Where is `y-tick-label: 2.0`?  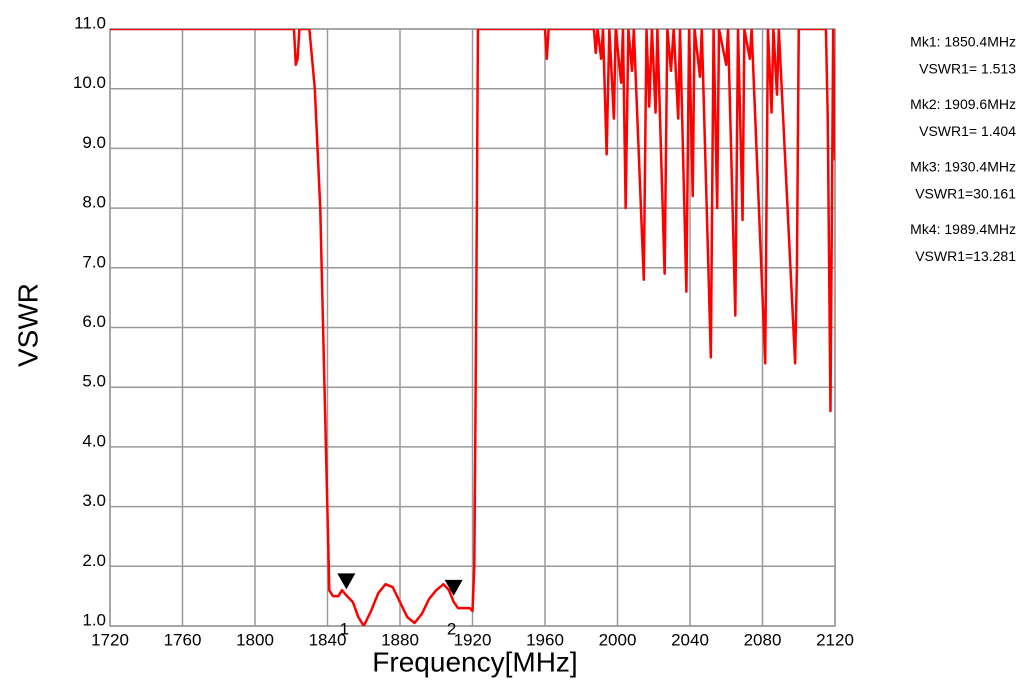
y-tick-label: 2.0 is located at coordinates (94, 560).